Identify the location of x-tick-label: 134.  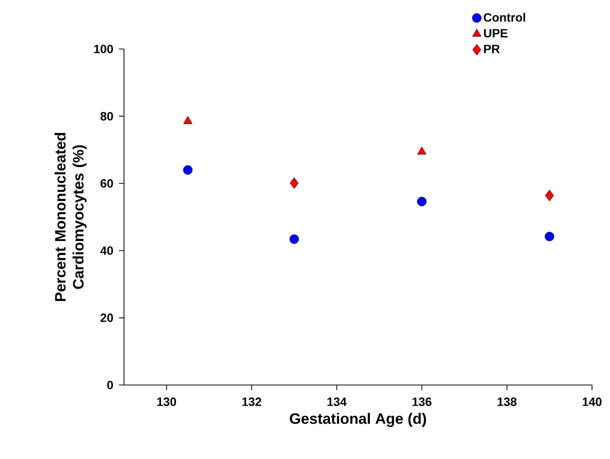
(337, 402).